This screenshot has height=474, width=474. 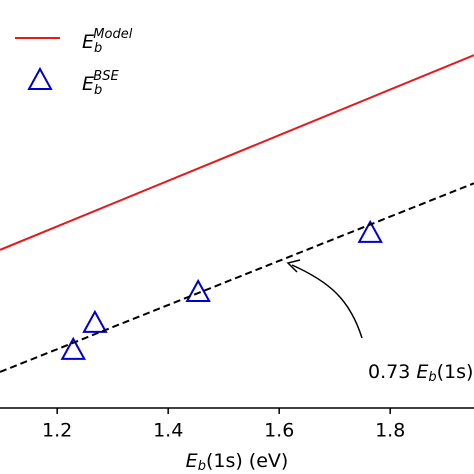 What do you see at coordinates (390, 431) in the screenshot?
I see `x-tick-label: 1.8` at bounding box center [390, 431].